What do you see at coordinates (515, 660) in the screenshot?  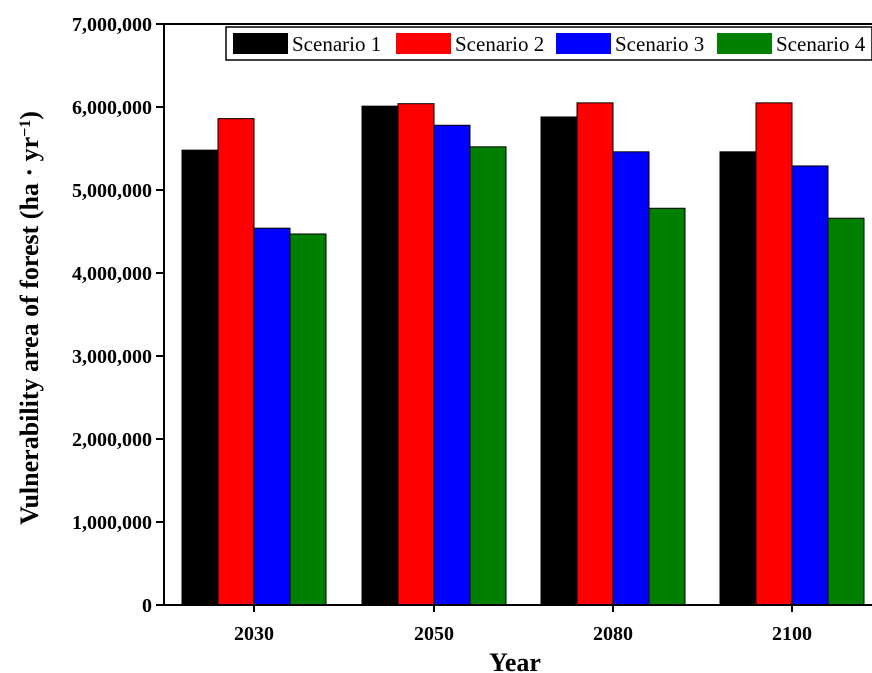 I see `x-axis-title: Year` at bounding box center [515, 660].